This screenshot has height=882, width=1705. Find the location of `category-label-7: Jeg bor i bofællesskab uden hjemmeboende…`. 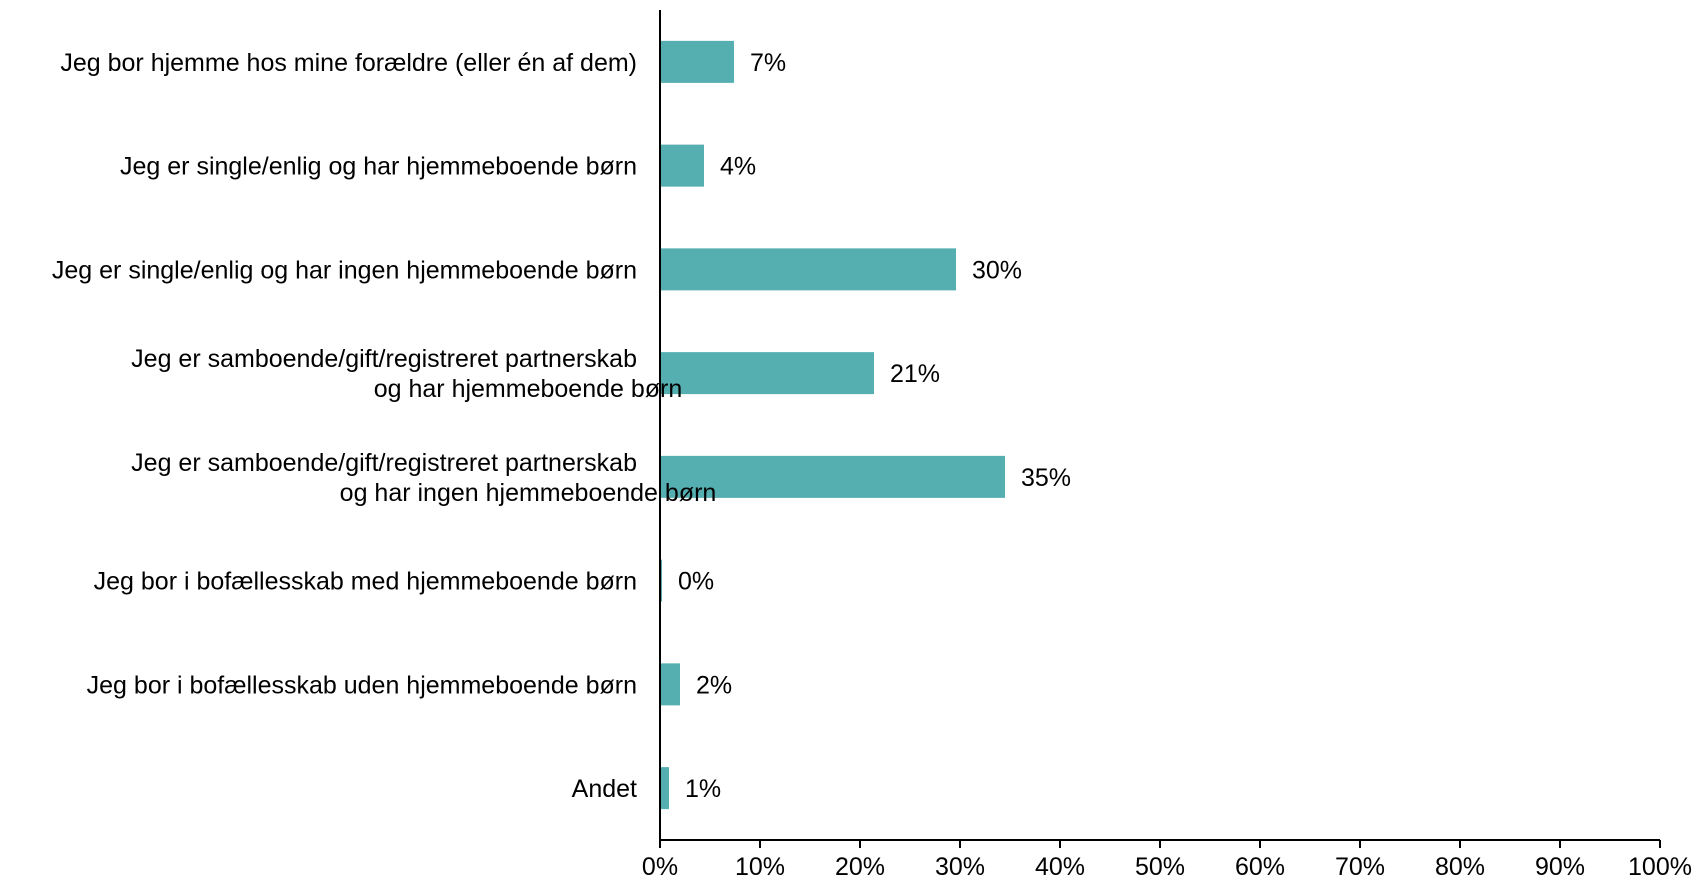

category-label-7: Jeg bor i bofællesskab uden hjemmeboende… is located at coordinates (362, 685).